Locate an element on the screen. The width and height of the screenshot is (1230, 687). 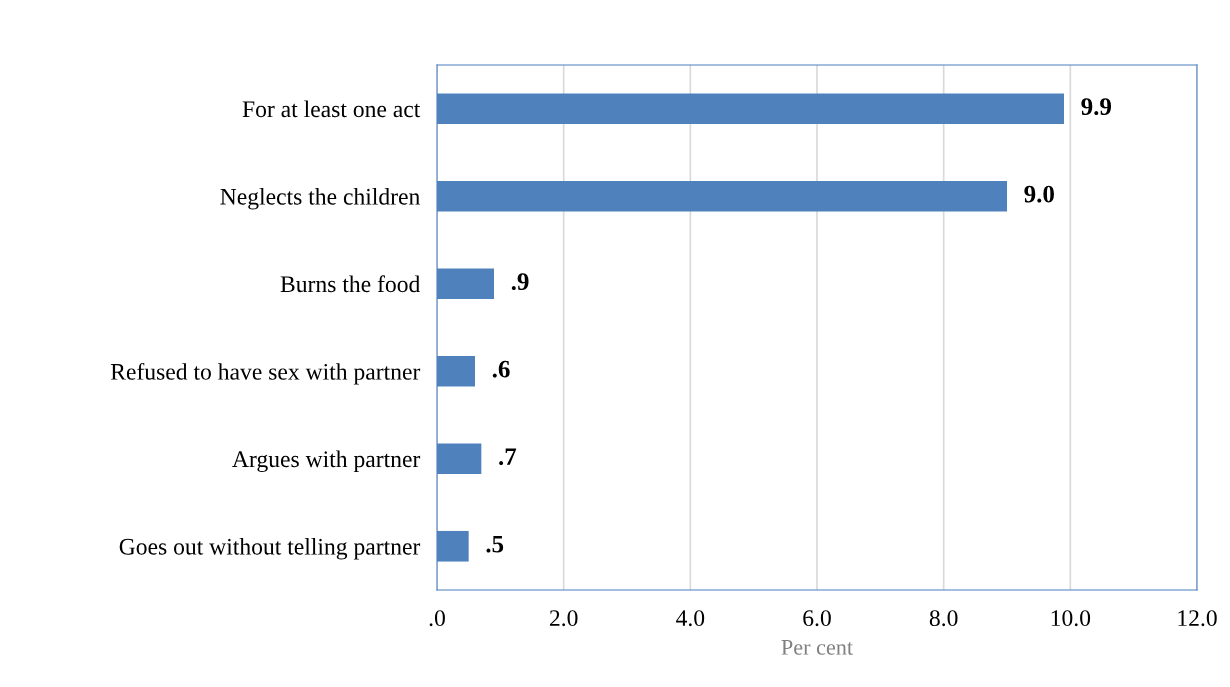
y-tick-label: Burns the food is located at coordinates (350, 284).